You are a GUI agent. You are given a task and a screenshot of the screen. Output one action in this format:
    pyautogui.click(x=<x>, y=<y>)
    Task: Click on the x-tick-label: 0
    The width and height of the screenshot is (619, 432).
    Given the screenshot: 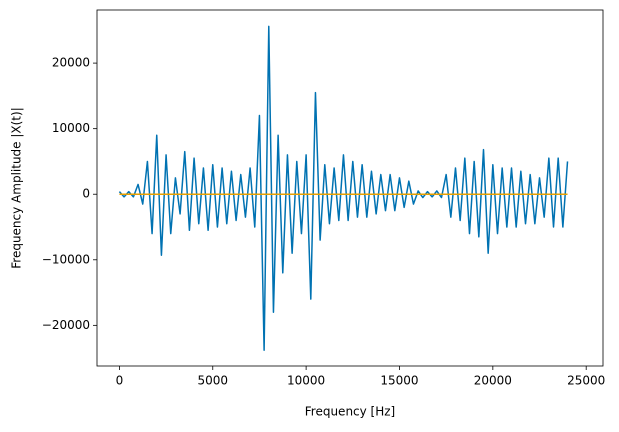 What is the action you would take?
    pyautogui.click(x=120, y=381)
    